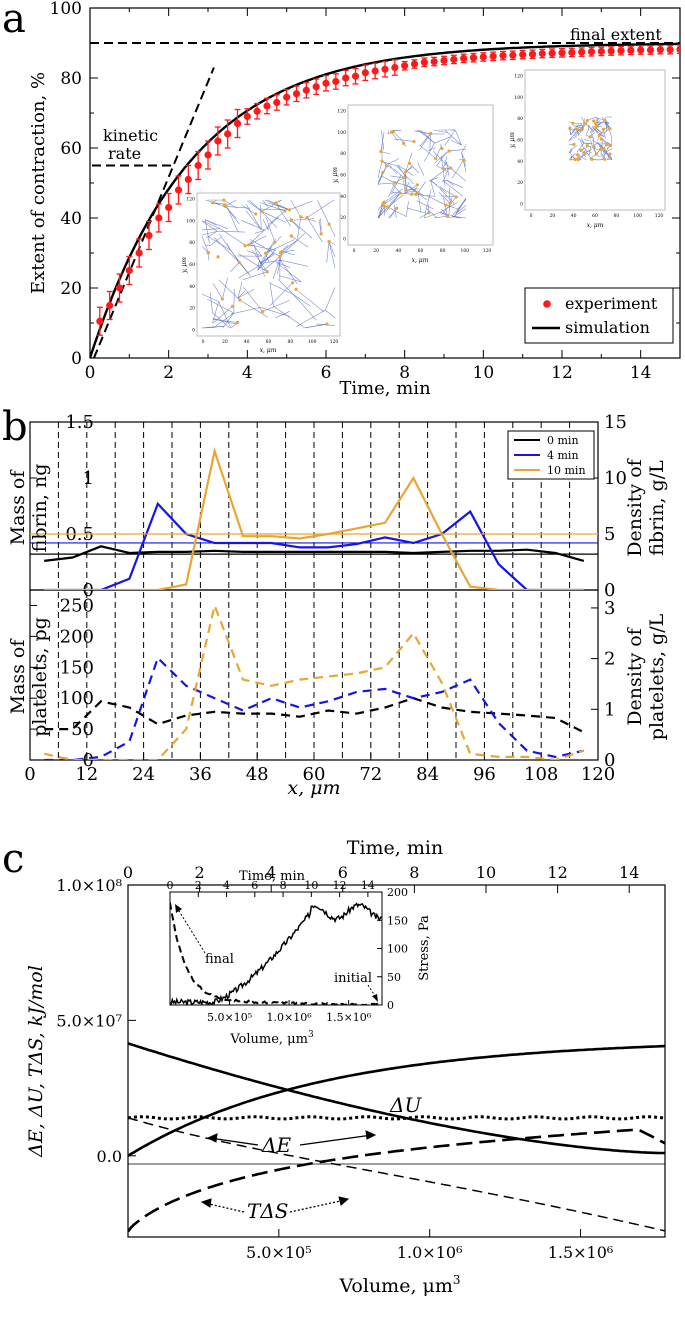  Describe the element at coordinates (552, 216) in the screenshot. I see `net-xtick-label: 20` at that location.